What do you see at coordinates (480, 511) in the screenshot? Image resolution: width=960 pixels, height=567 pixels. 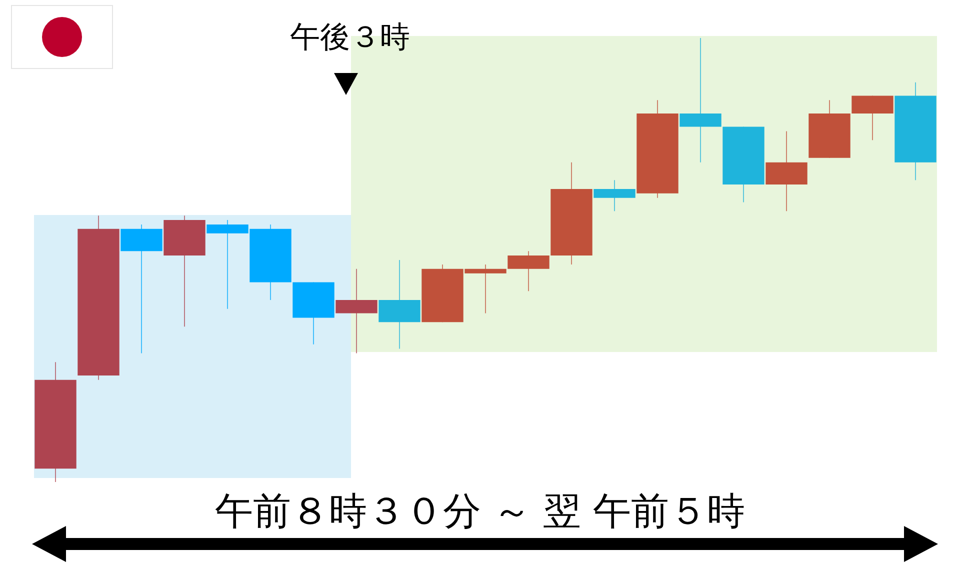 I see `text: 午前８時３０分 ～ 翌 午前５時` at bounding box center [480, 511].